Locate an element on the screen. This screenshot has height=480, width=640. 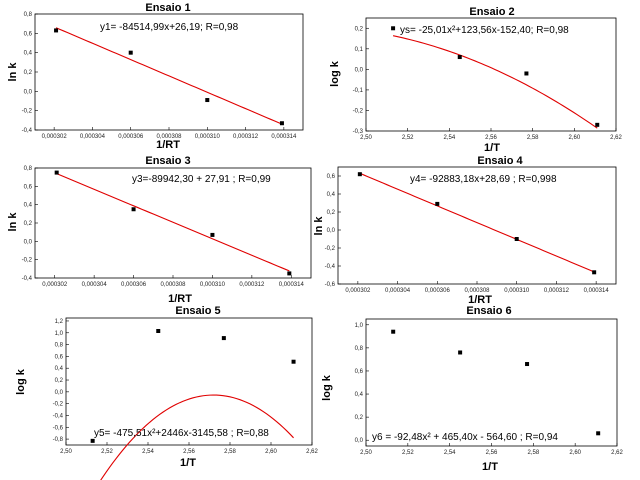
plot-frame is located at coordinates (189, 381).